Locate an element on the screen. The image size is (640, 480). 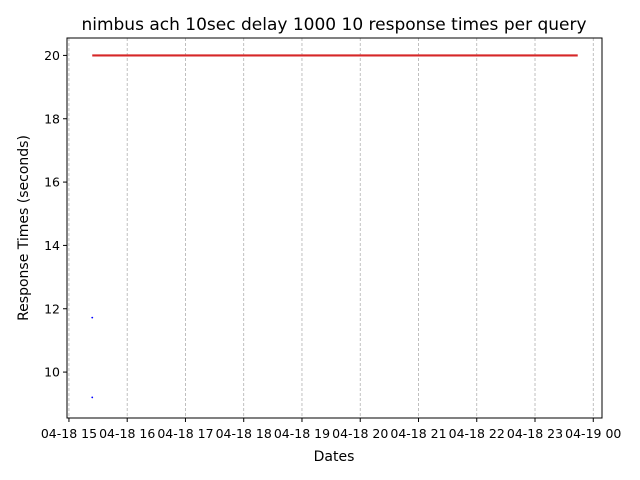
x-tick-label: 04-18 18 is located at coordinates (244, 433).